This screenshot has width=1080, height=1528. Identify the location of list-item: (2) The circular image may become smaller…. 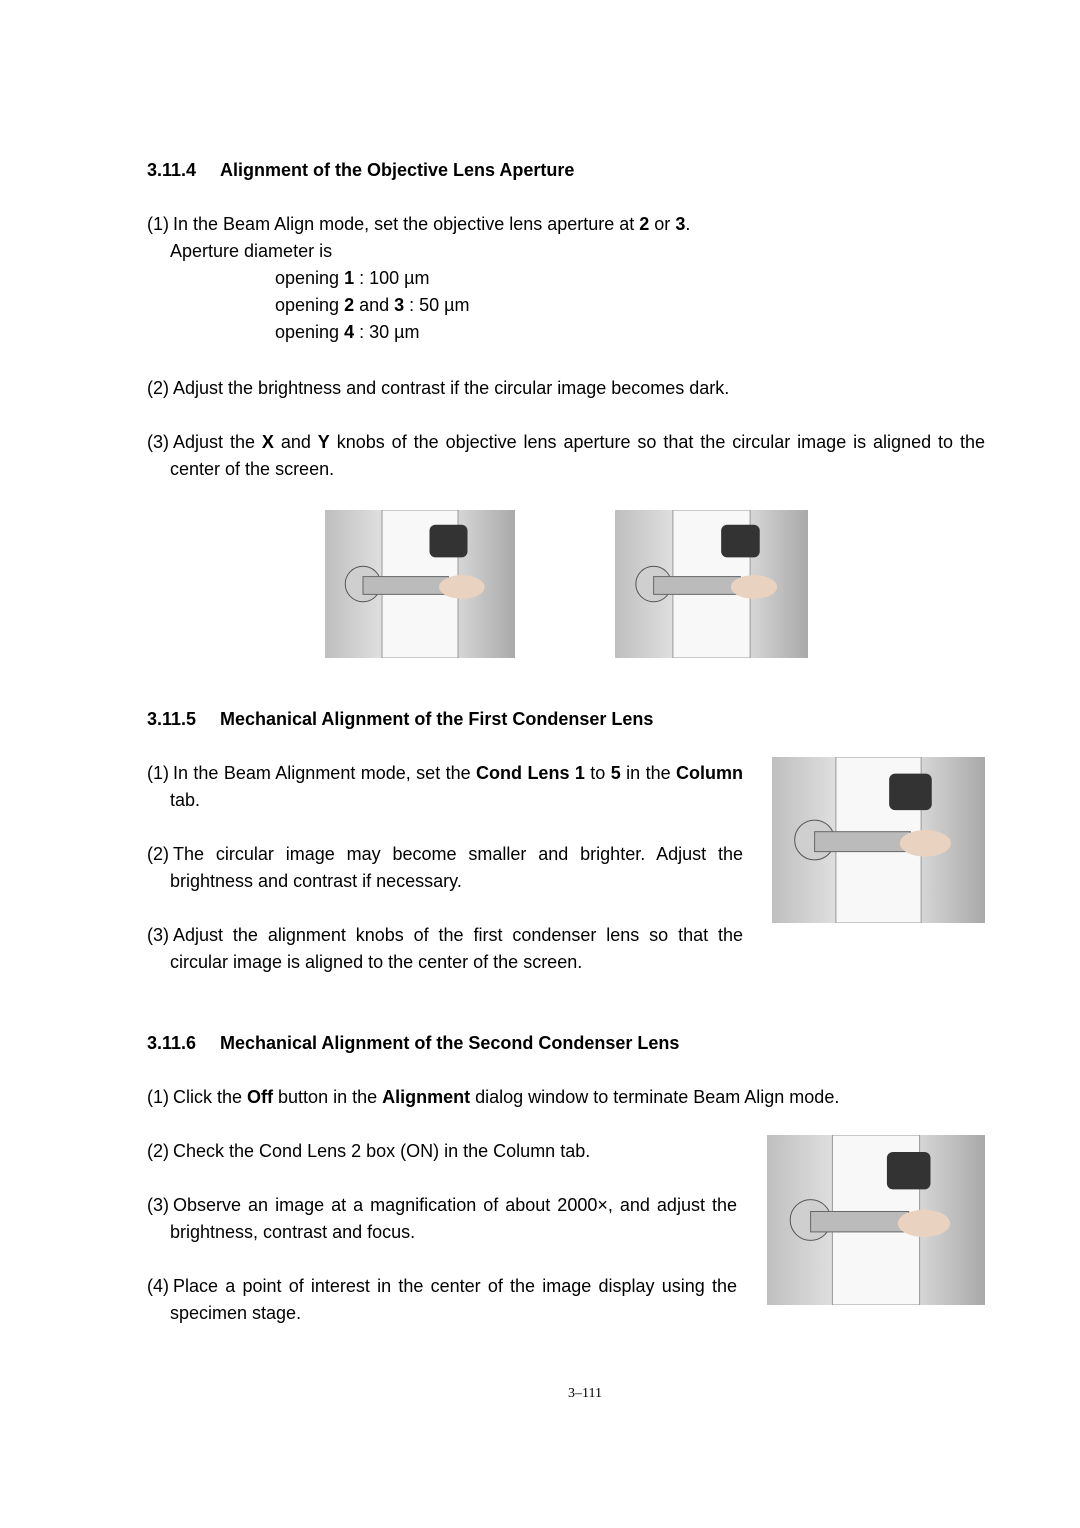
(445, 868).